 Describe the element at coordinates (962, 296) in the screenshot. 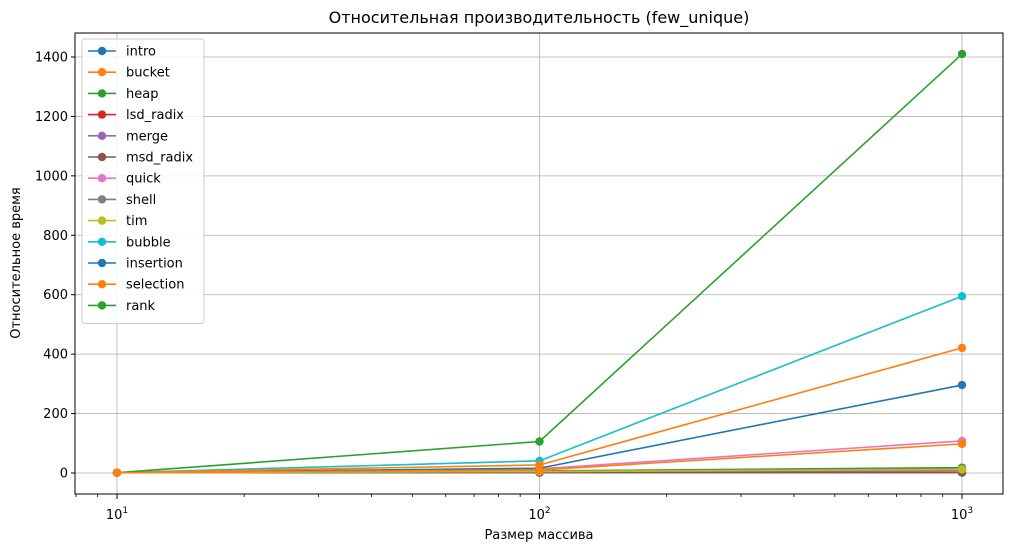

I see `data-point-bubble` at that location.